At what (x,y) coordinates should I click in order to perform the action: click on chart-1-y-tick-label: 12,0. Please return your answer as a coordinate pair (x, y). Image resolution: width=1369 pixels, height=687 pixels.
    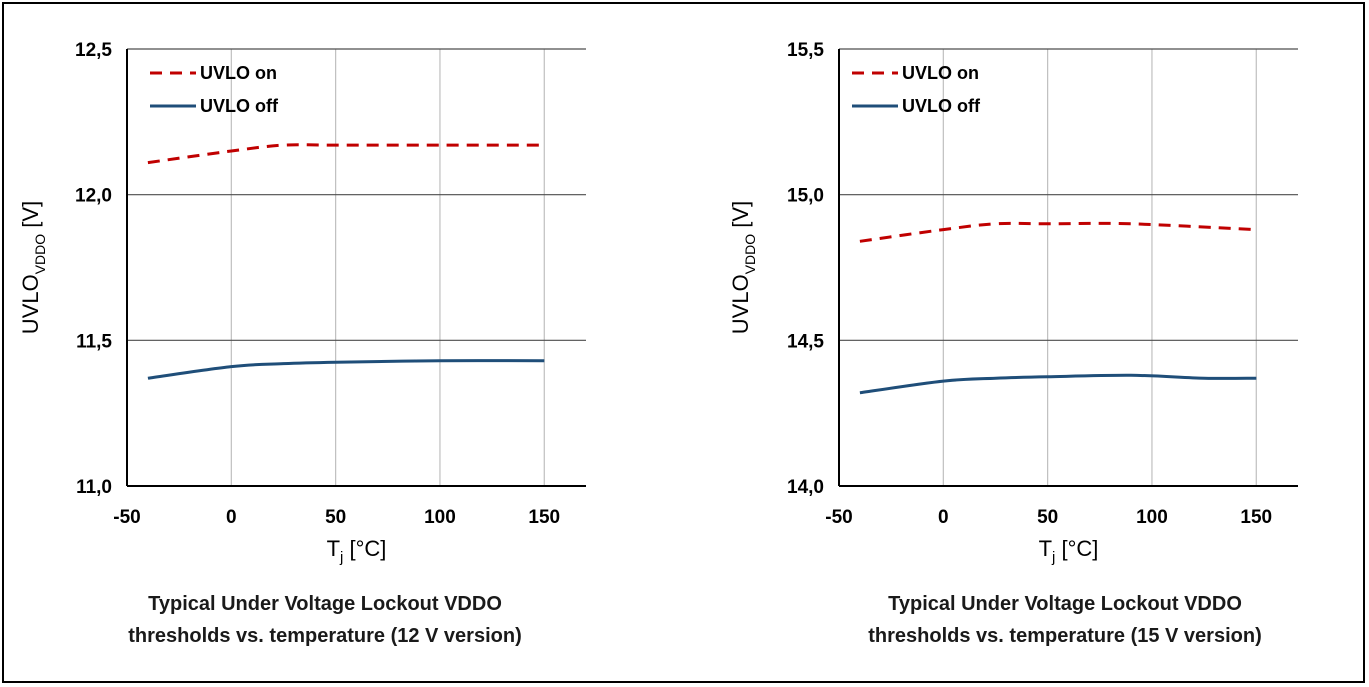
    Looking at the image, I should click on (93, 196).